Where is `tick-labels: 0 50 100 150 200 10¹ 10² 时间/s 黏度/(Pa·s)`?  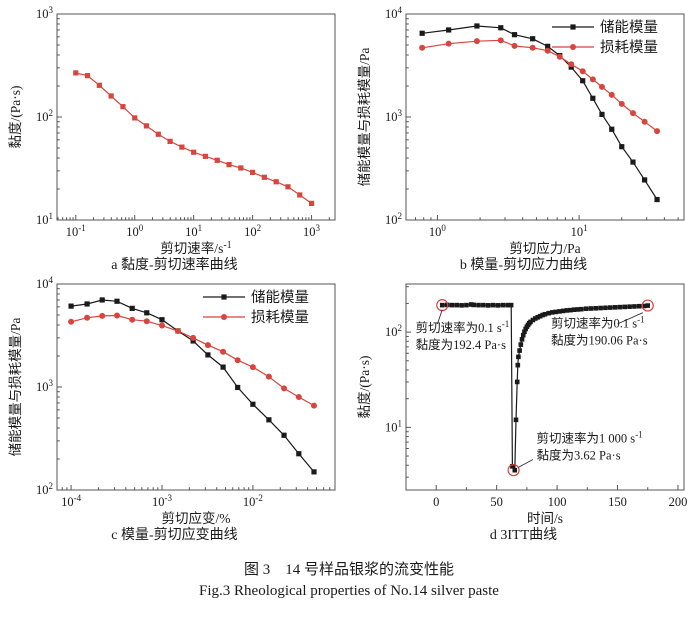
tick-labels: 0 50 100 150 200 10¹ 10² 时间/s 黏度/(Pa·s) is located at coordinates (522, 424).